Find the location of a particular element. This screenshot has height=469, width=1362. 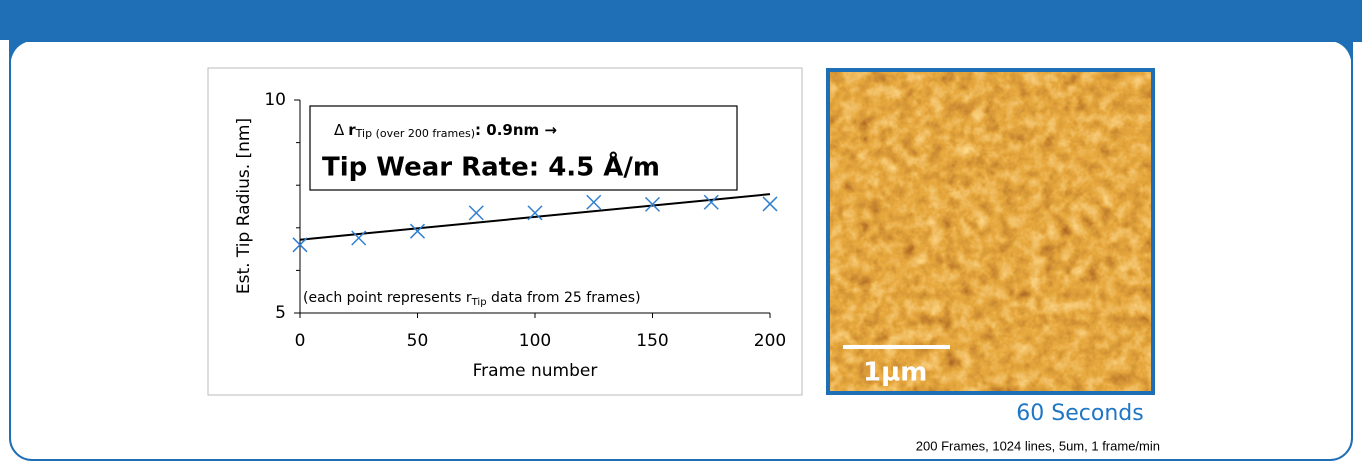

details: 200 Frames, 1024 lines, 5um, 1 frame/min is located at coordinates (1038, 445).